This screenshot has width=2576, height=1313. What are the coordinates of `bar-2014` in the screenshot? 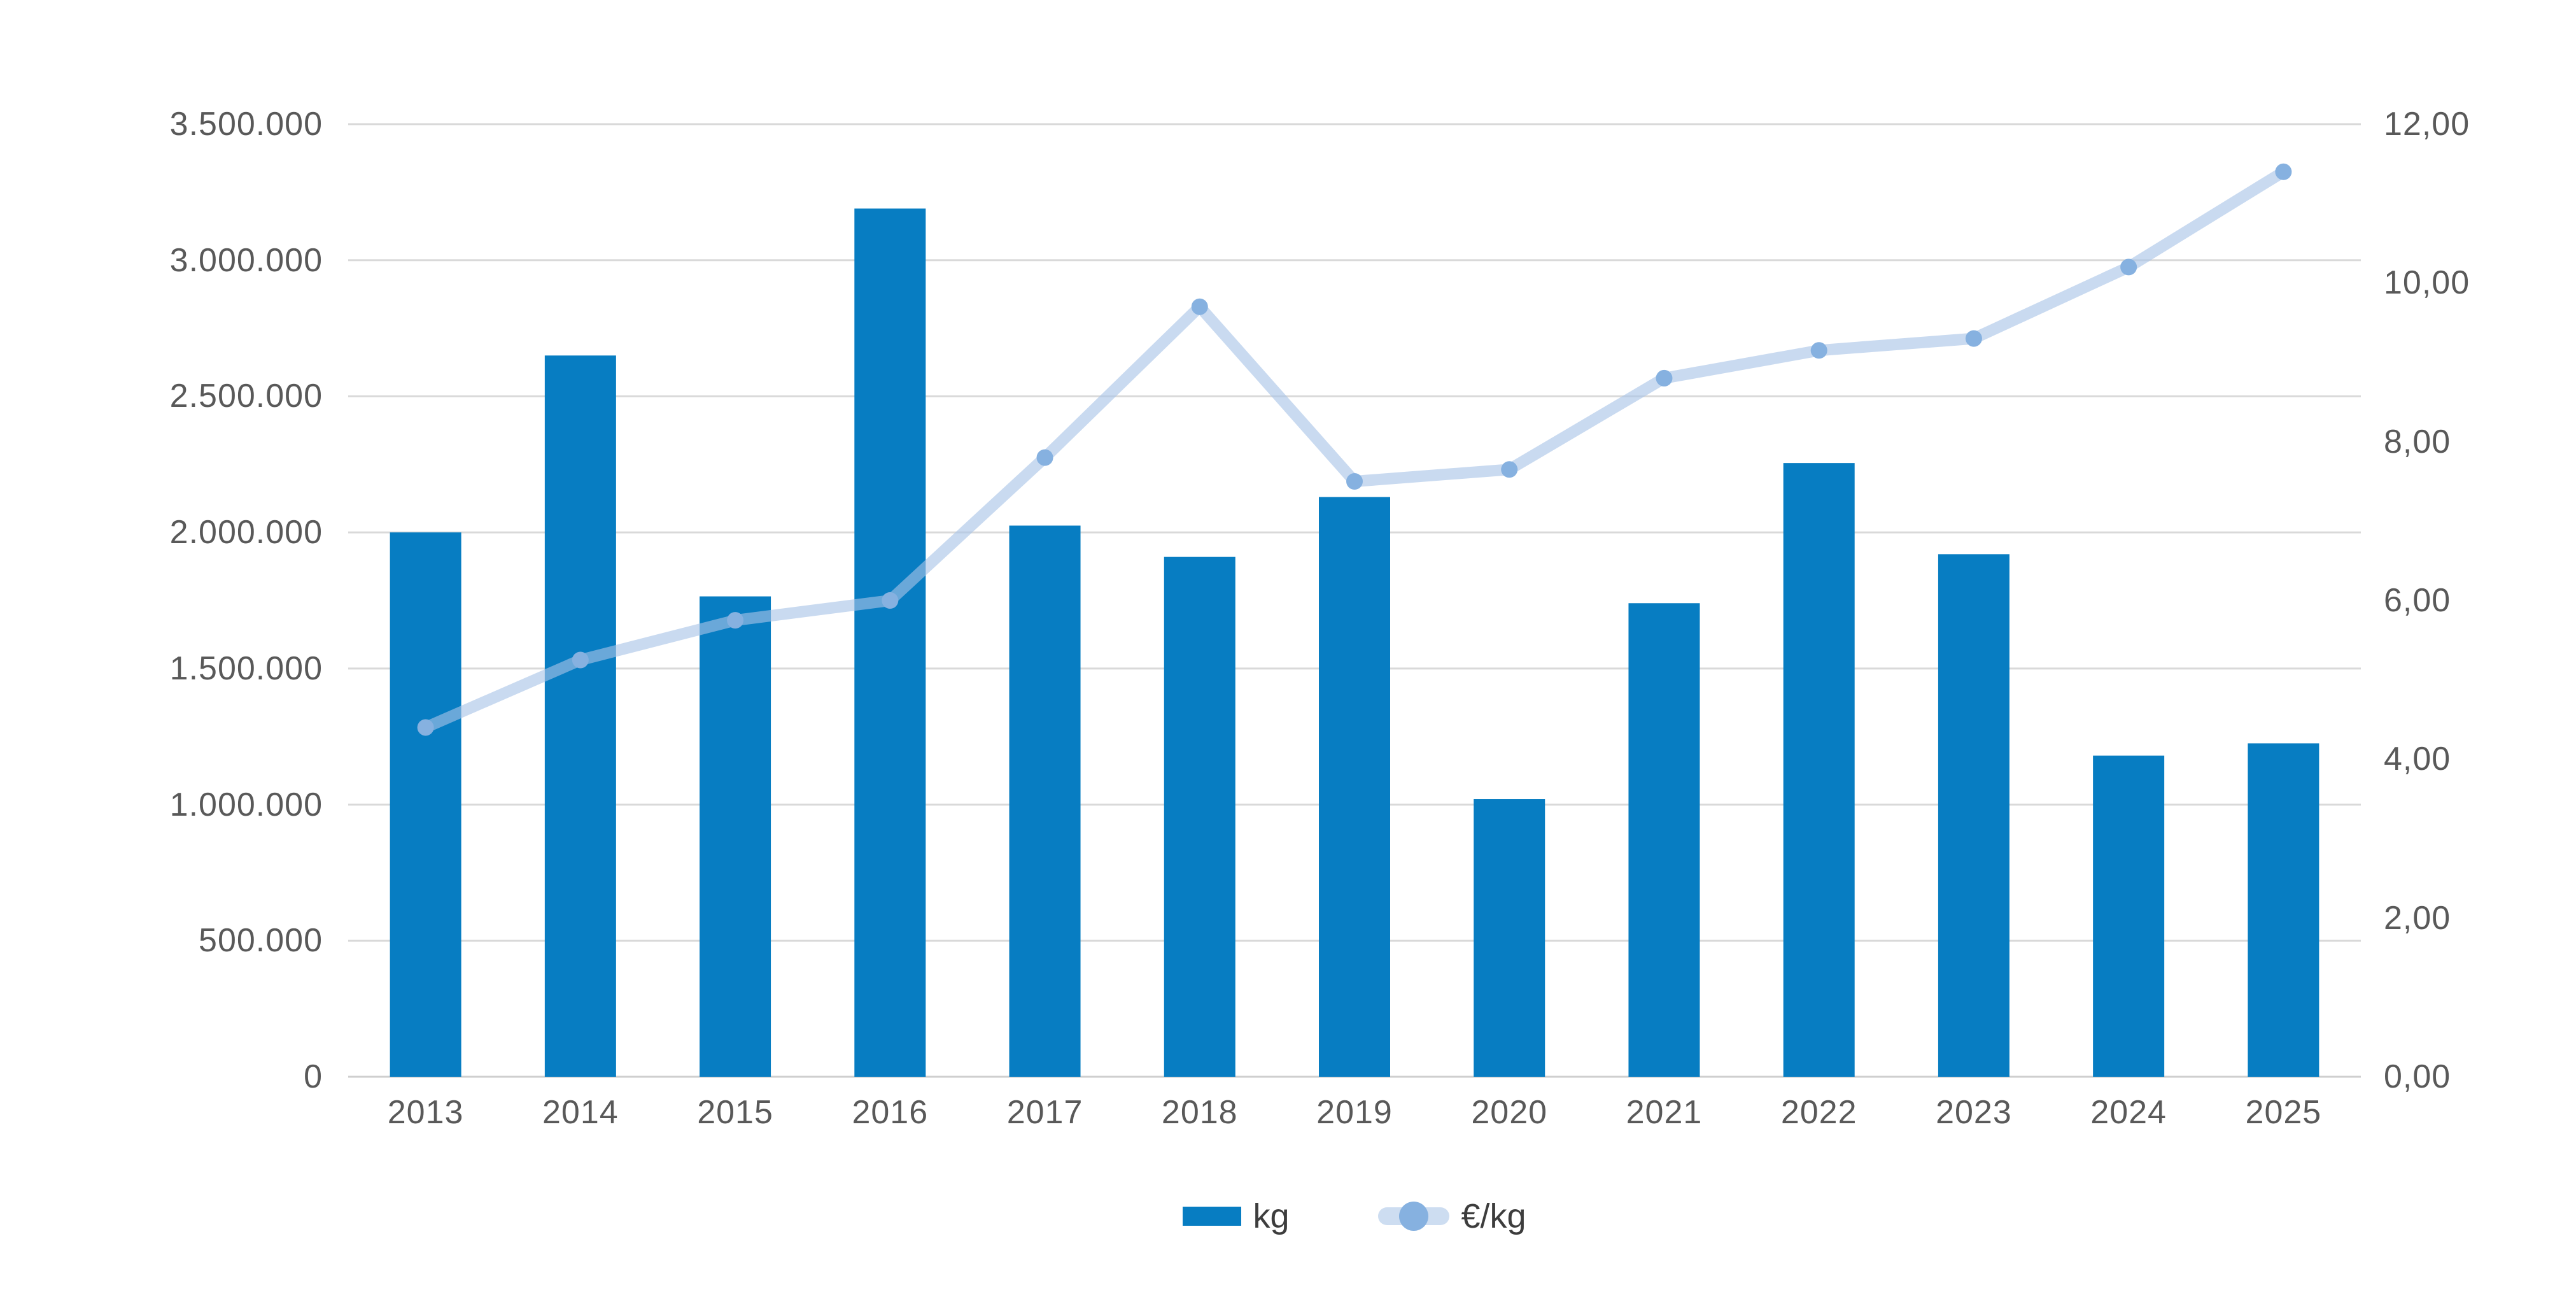 It's located at (580, 716).